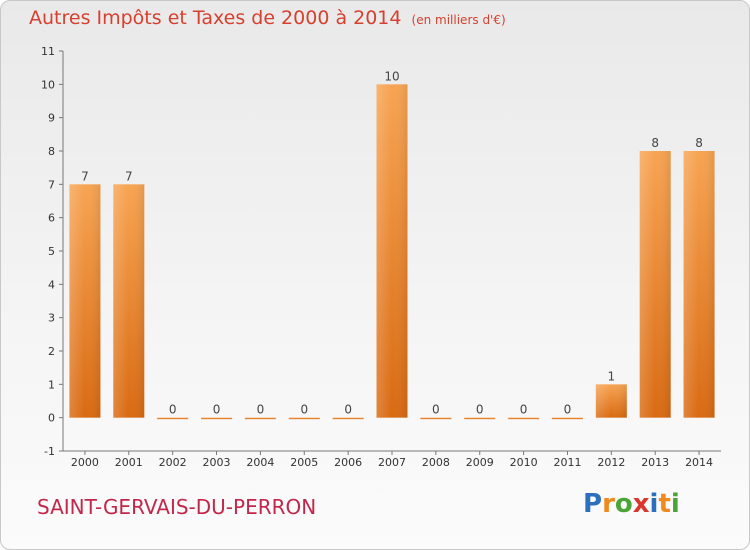 The width and height of the screenshot is (750, 550). What do you see at coordinates (524, 462) in the screenshot?
I see `x-tick-label: 2010` at bounding box center [524, 462].